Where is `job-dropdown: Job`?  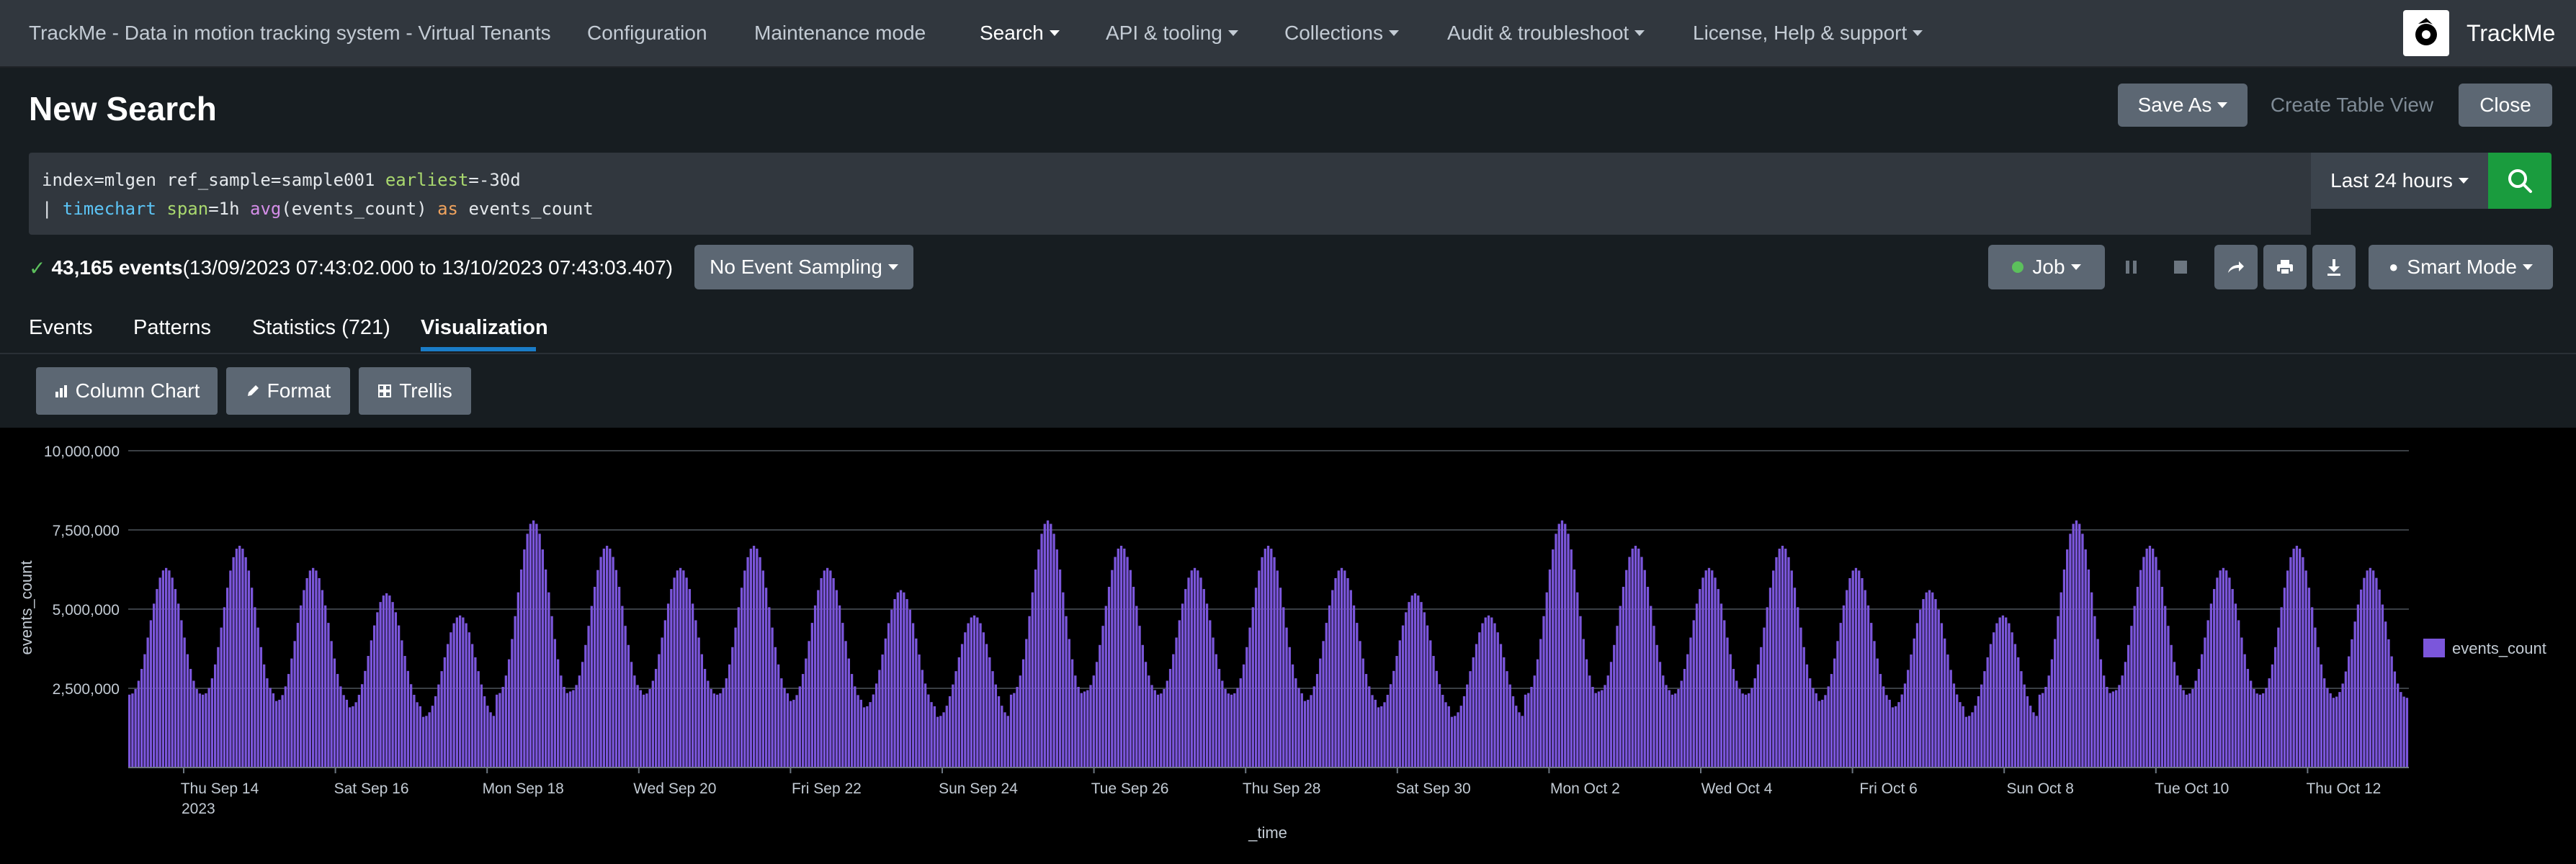
job-dropdown: Job is located at coordinates (2046, 267).